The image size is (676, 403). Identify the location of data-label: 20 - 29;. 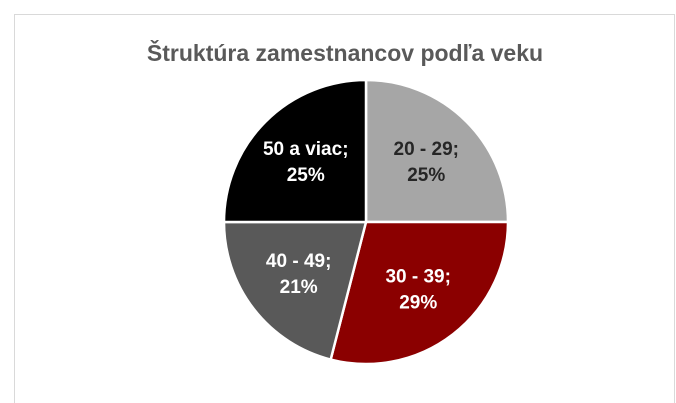
(426, 149).